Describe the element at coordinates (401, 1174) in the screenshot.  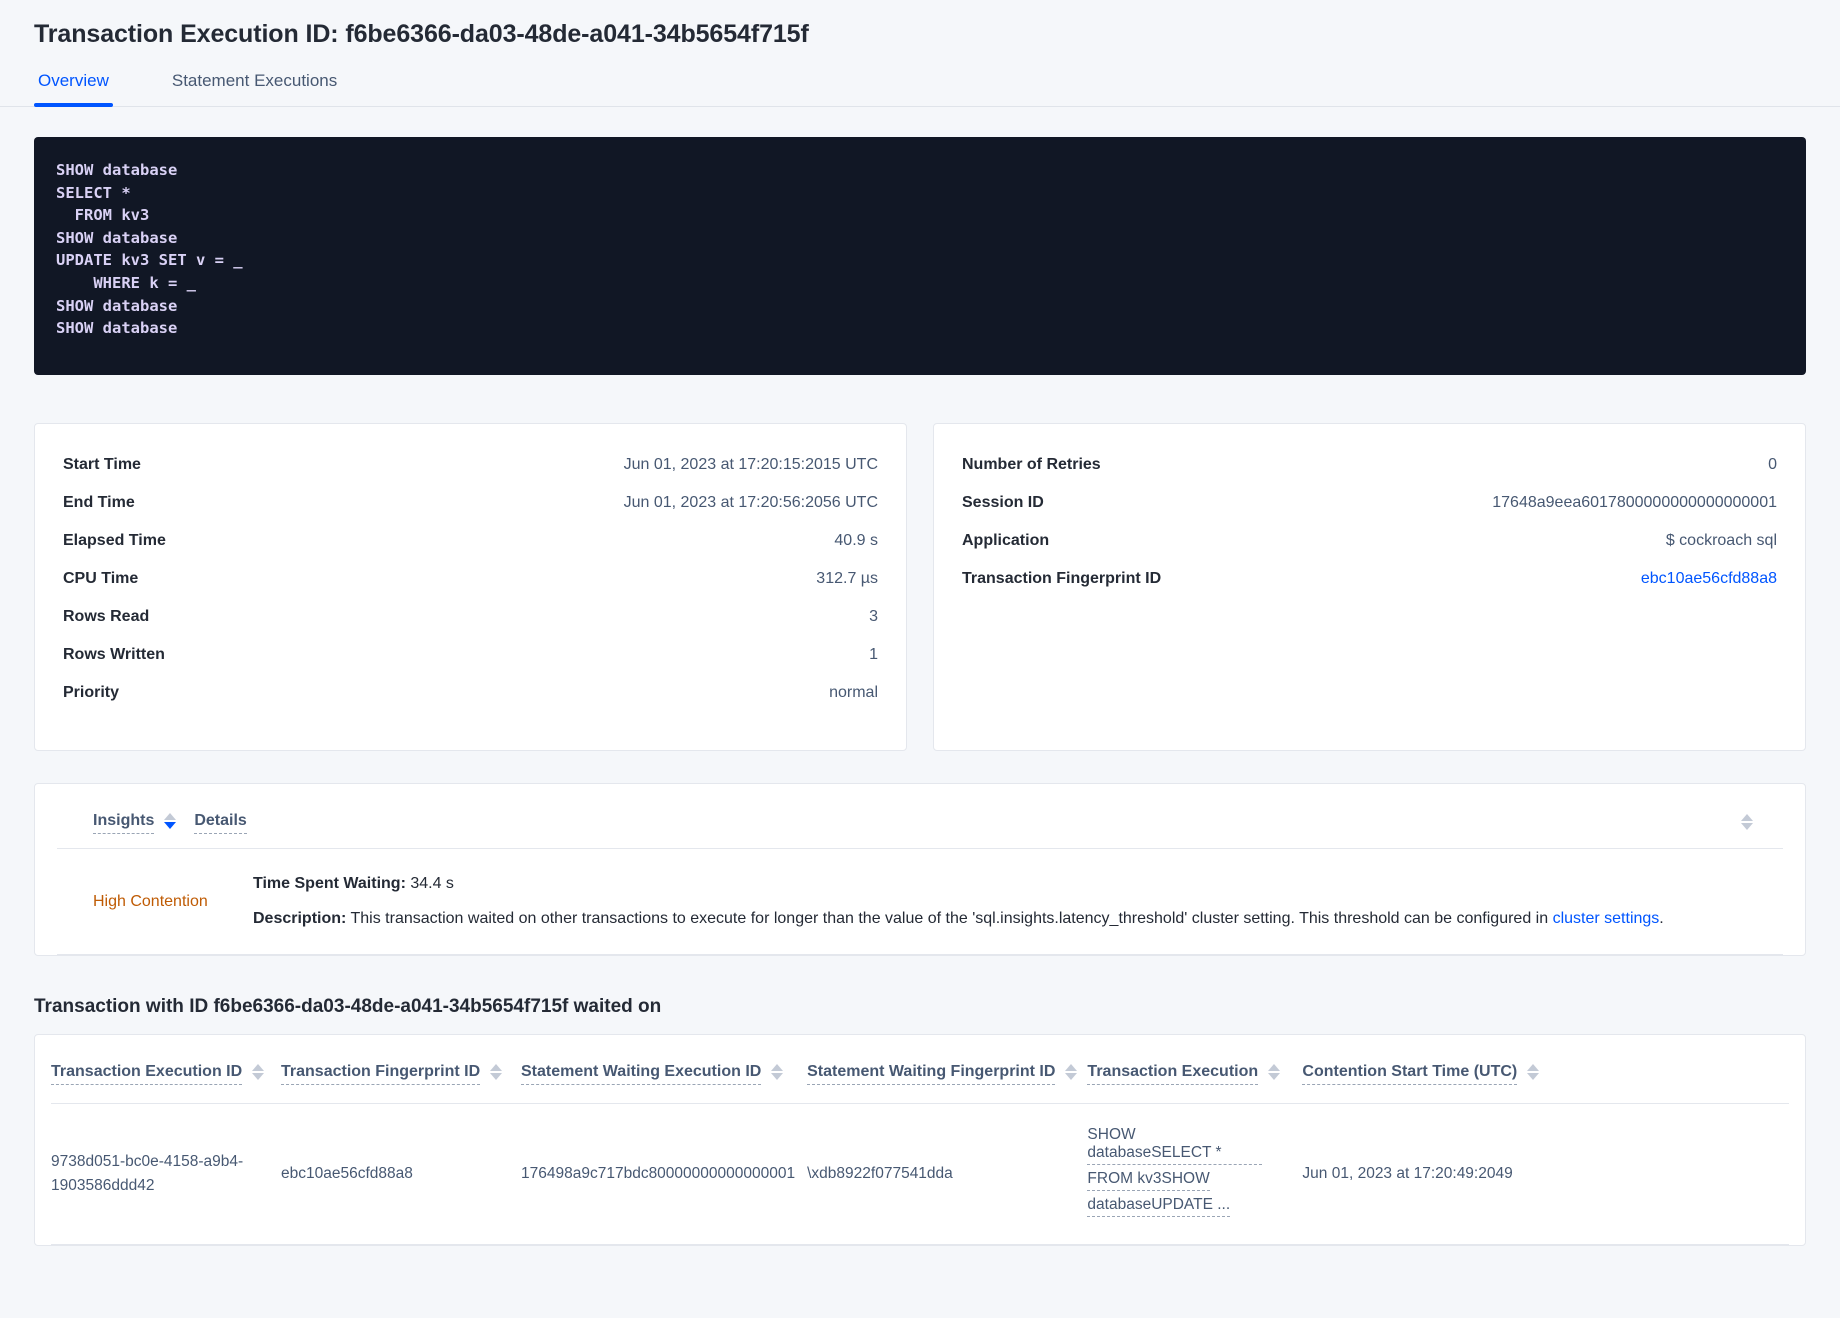
I see `cell-transaction-fingerprint-id: ebc10ae56cfd88a8` at that location.